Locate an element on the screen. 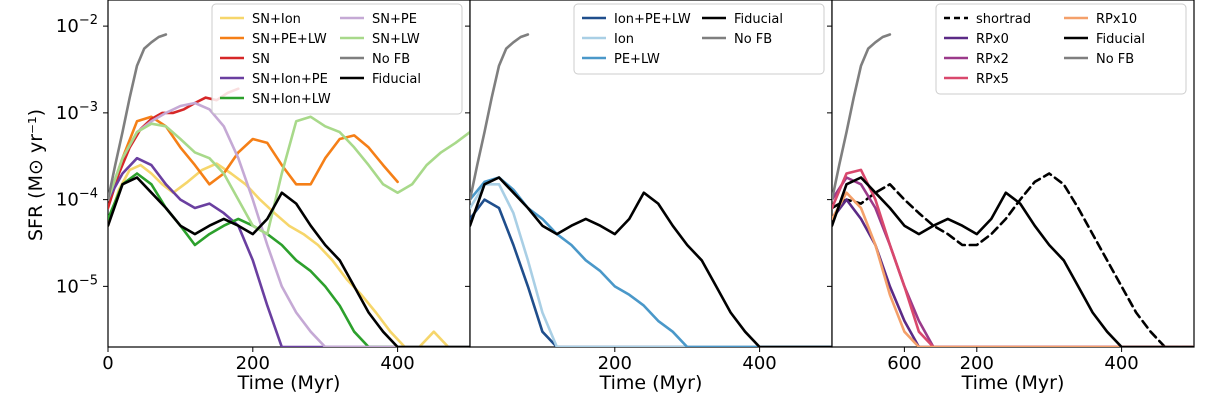 This screenshot has width=1213, height=403. y-axis-label: SFR (M⊙ yr⁻¹) is located at coordinates (36, 175).